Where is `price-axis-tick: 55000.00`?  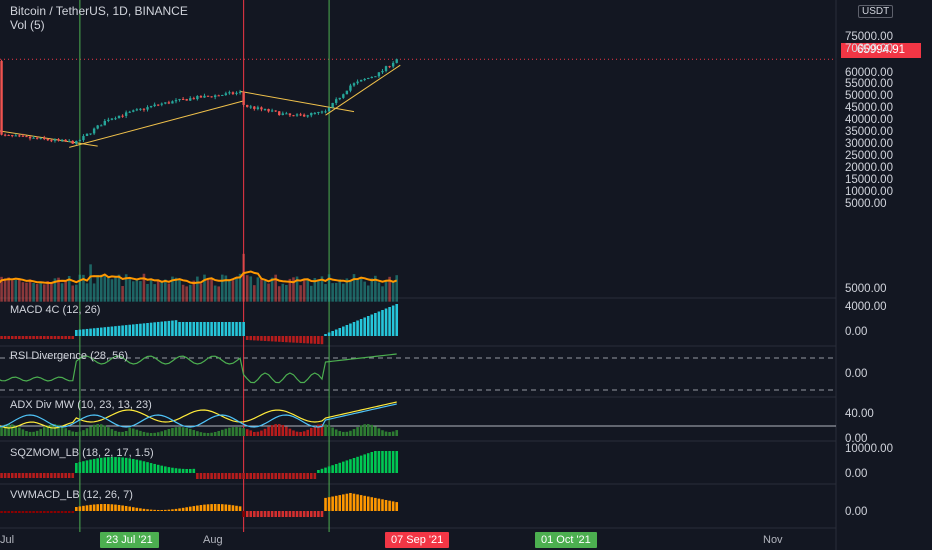
price-axis-tick: 55000.00 is located at coordinates (869, 84).